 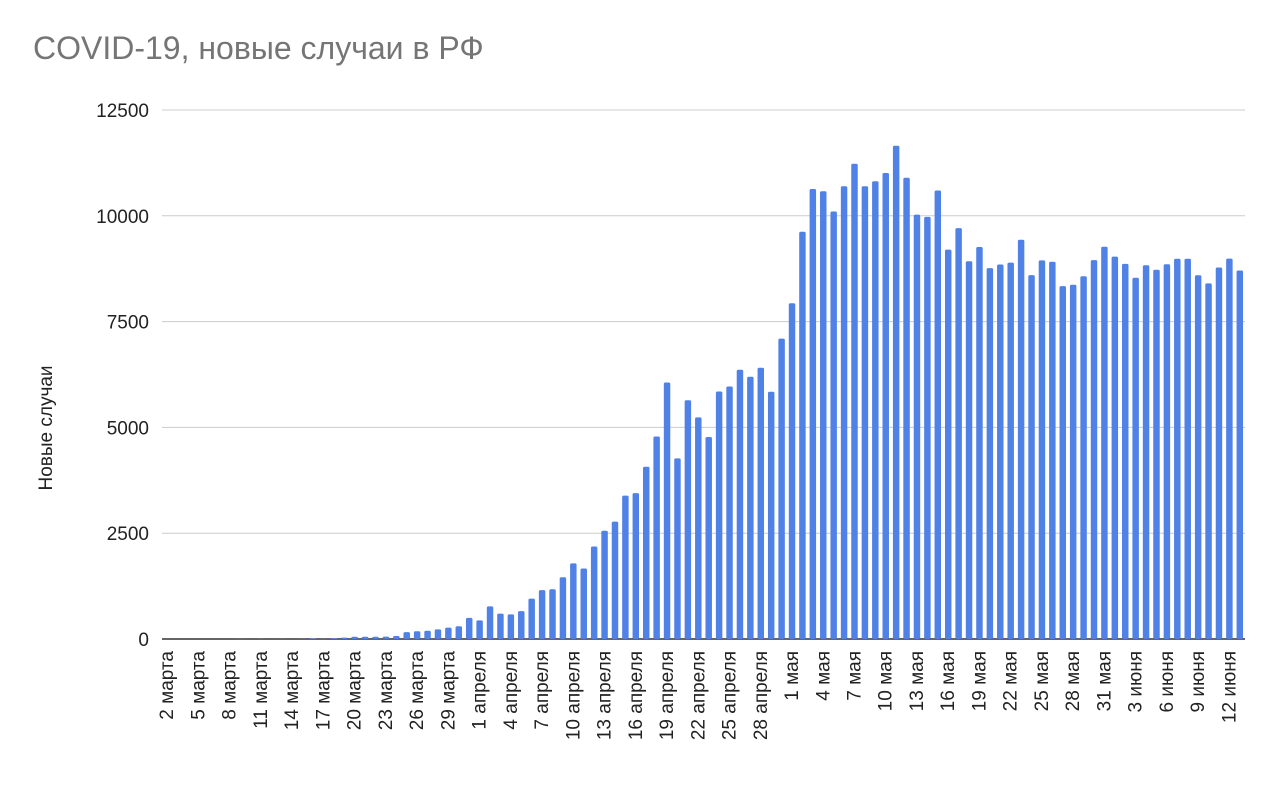 What do you see at coordinates (573, 695) in the screenshot?
I see `x-tick-label: 10 апреля` at bounding box center [573, 695].